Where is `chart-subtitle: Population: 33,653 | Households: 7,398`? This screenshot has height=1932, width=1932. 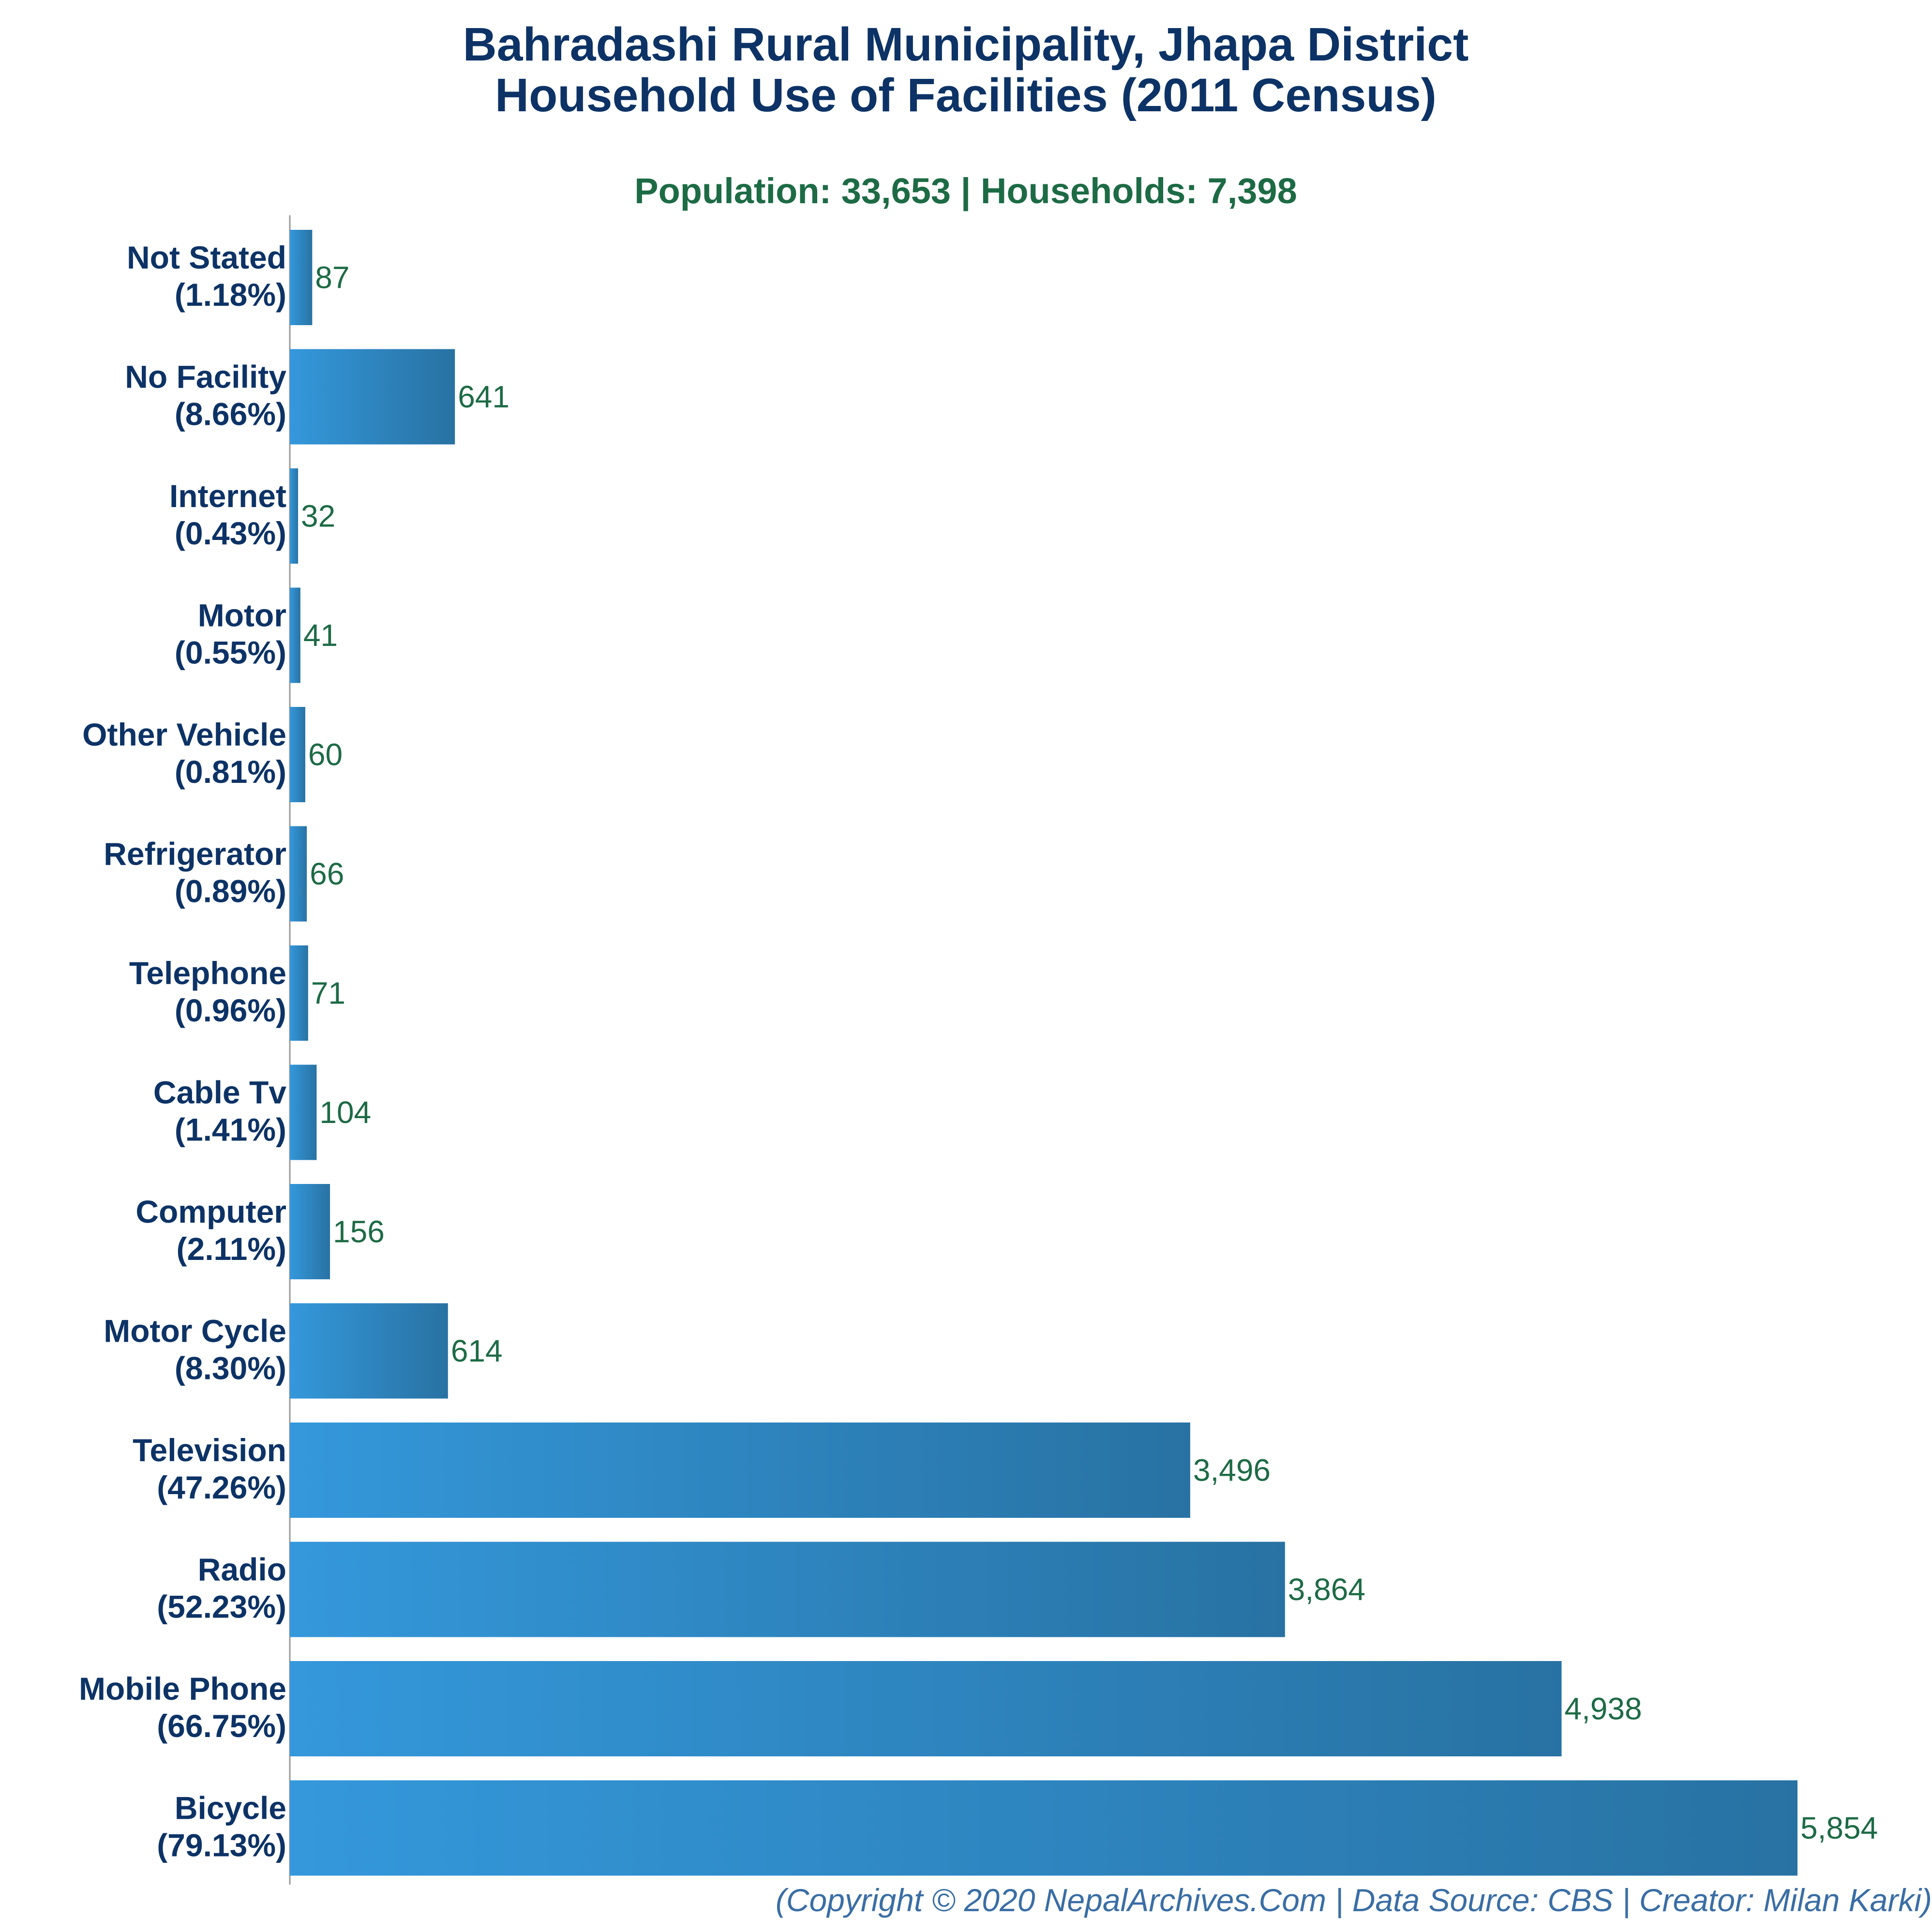
chart-subtitle: Population: 33,653 | Households: 7,398 is located at coordinates (965, 191).